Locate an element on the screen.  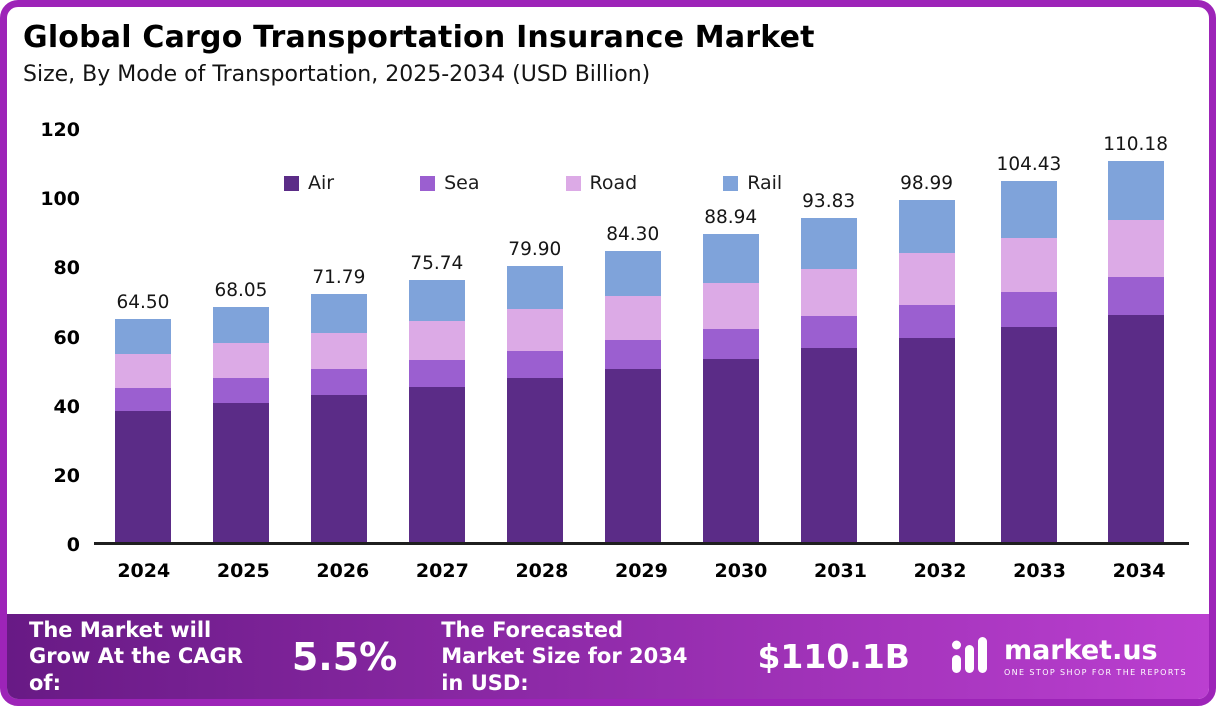
y-tick-label: 100 is located at coordinates (60, 199).